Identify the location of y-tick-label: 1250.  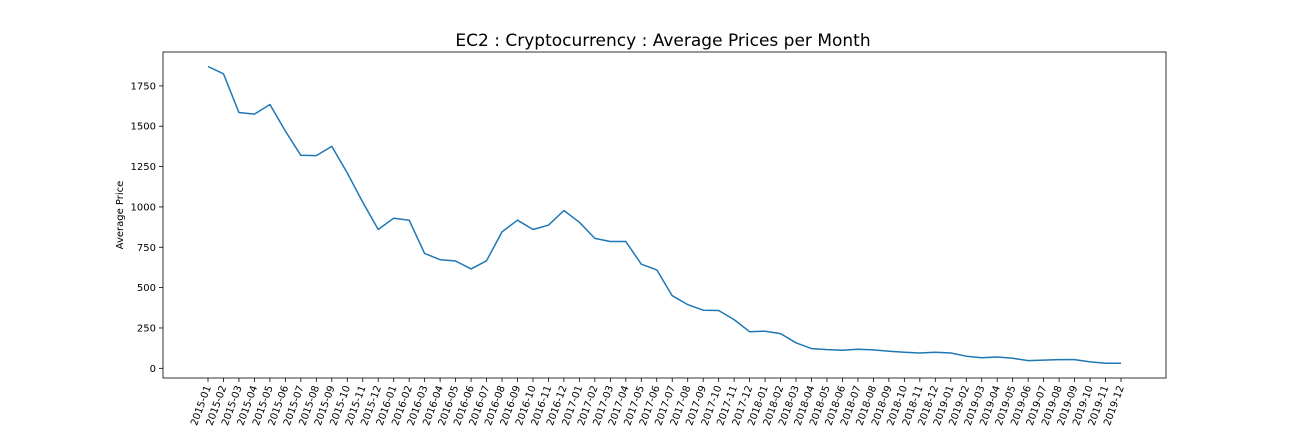
(143, 167).